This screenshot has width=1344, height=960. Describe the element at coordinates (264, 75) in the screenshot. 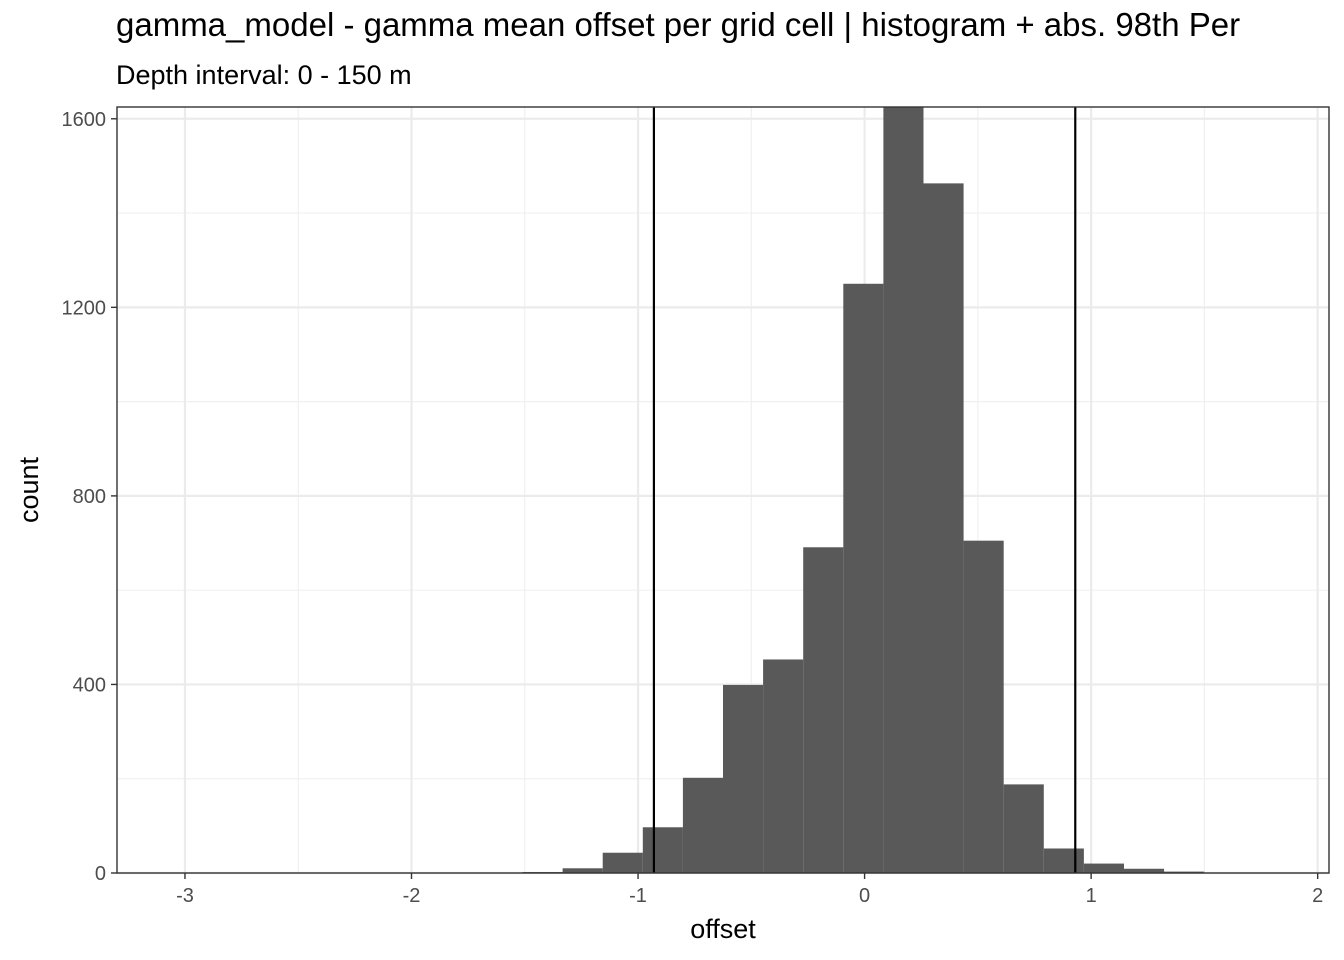

I see `chart-subtitle: Depth interval: 0 - 150 m` at that location.